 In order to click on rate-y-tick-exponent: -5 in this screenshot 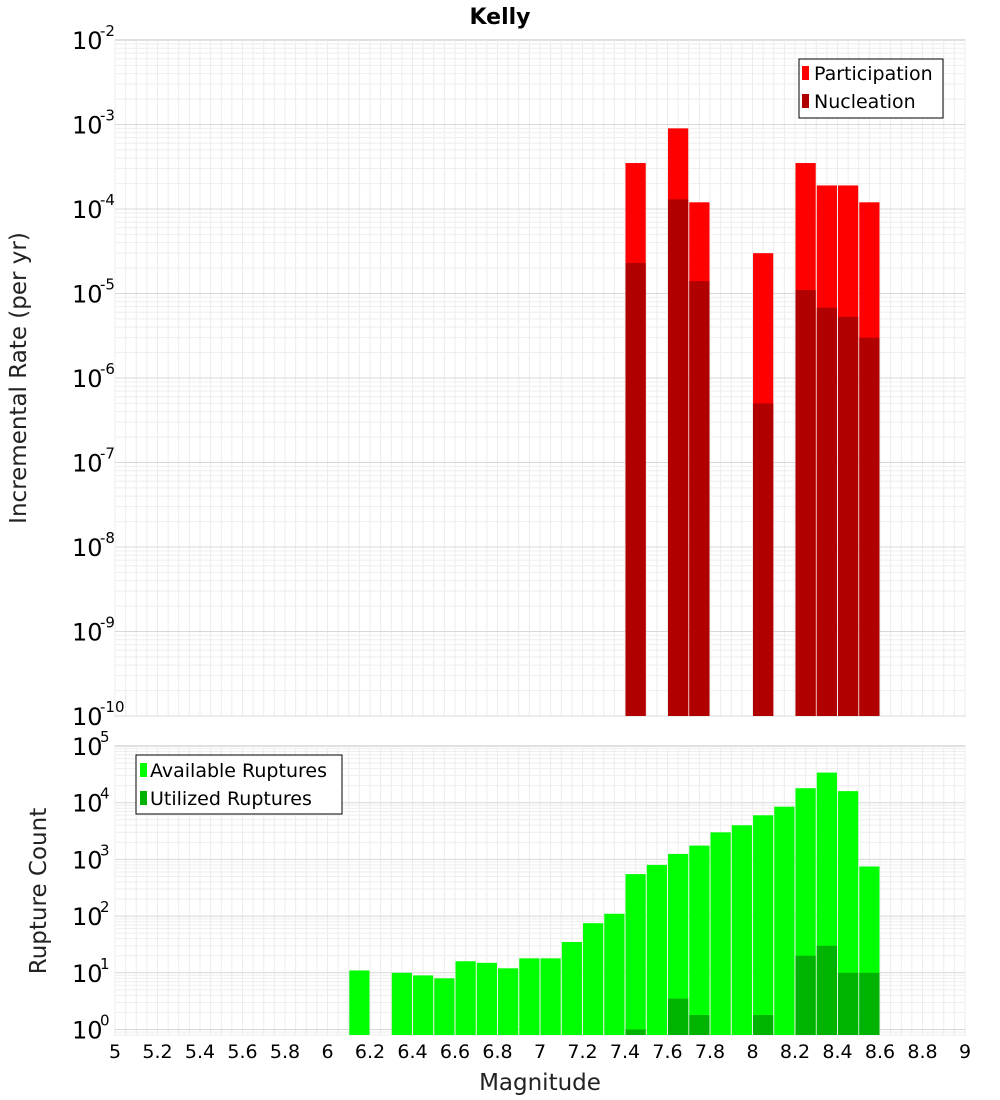, I will do `click(107, 285)`.